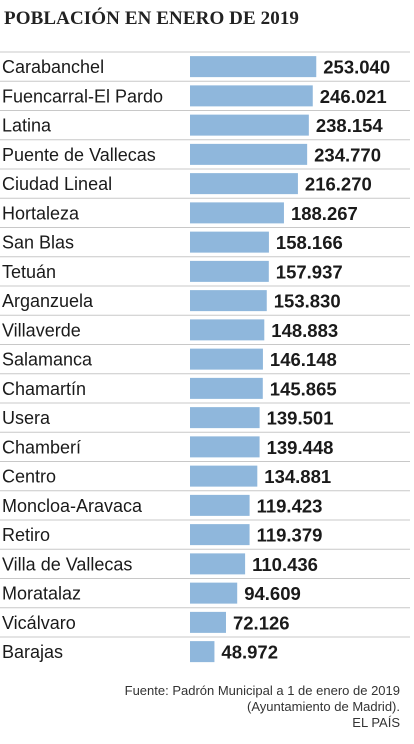  I want to click on category-label: Latina, so click(27, 126).